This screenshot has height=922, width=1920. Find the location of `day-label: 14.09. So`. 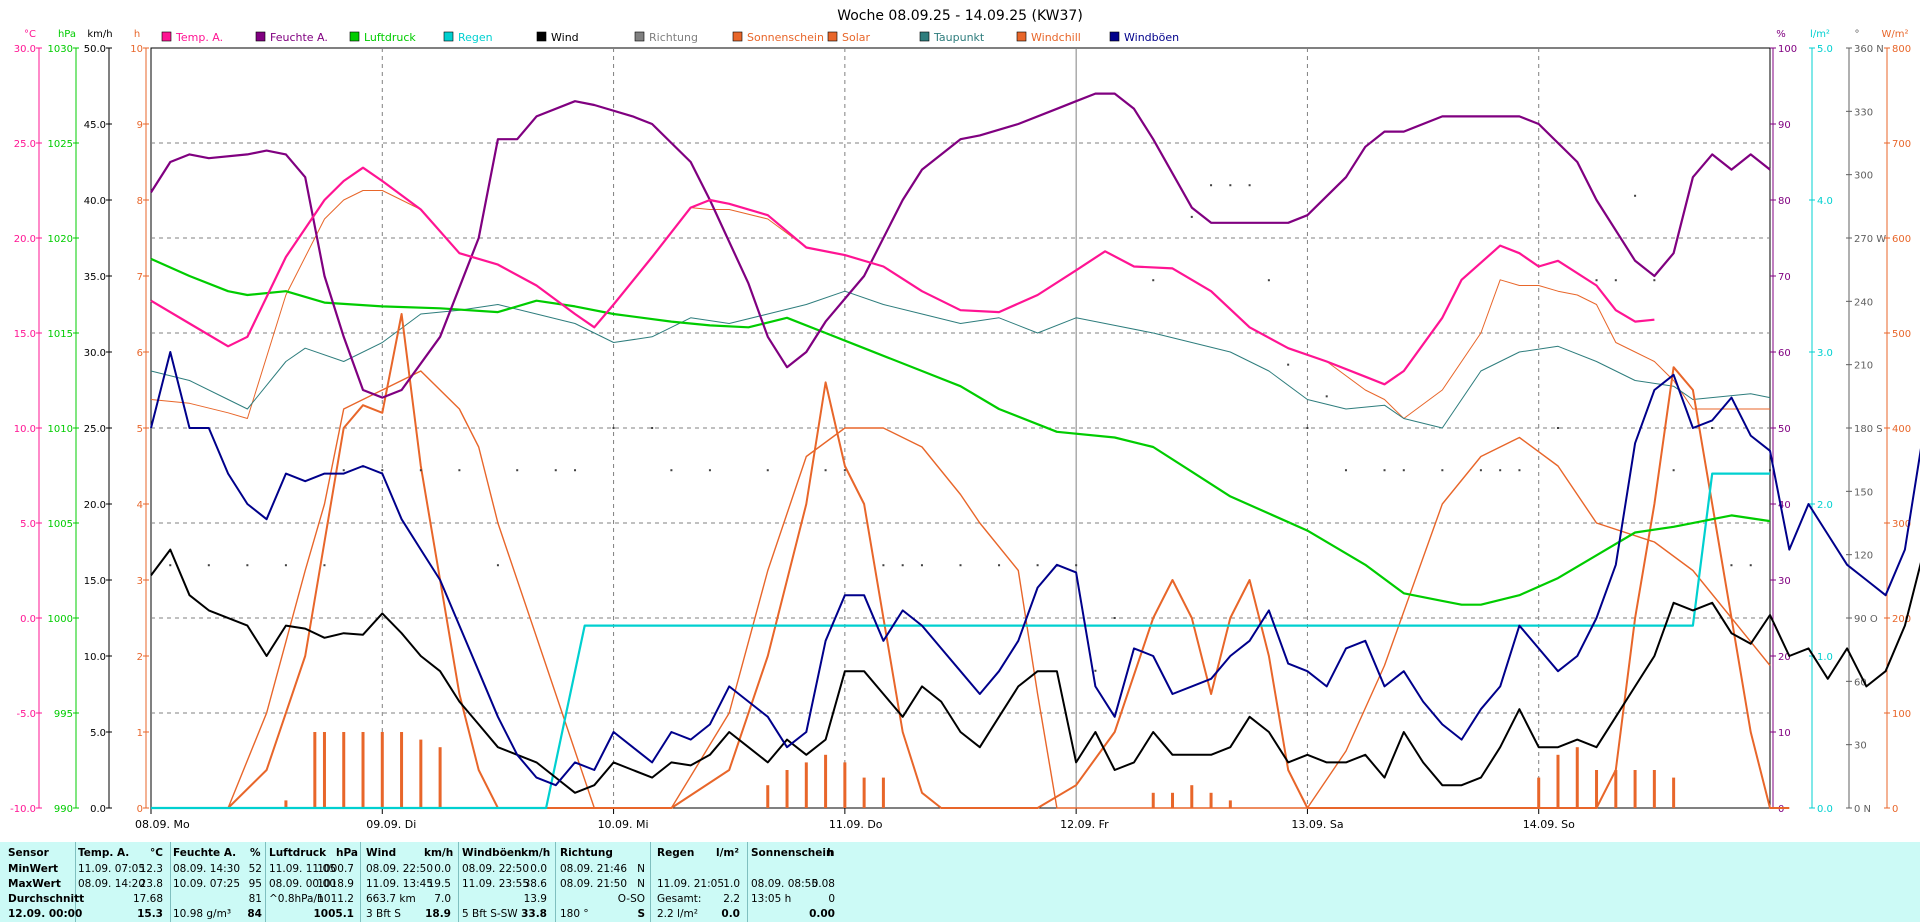

day-label: 14.09. So is located at coordinates (1549, 824).